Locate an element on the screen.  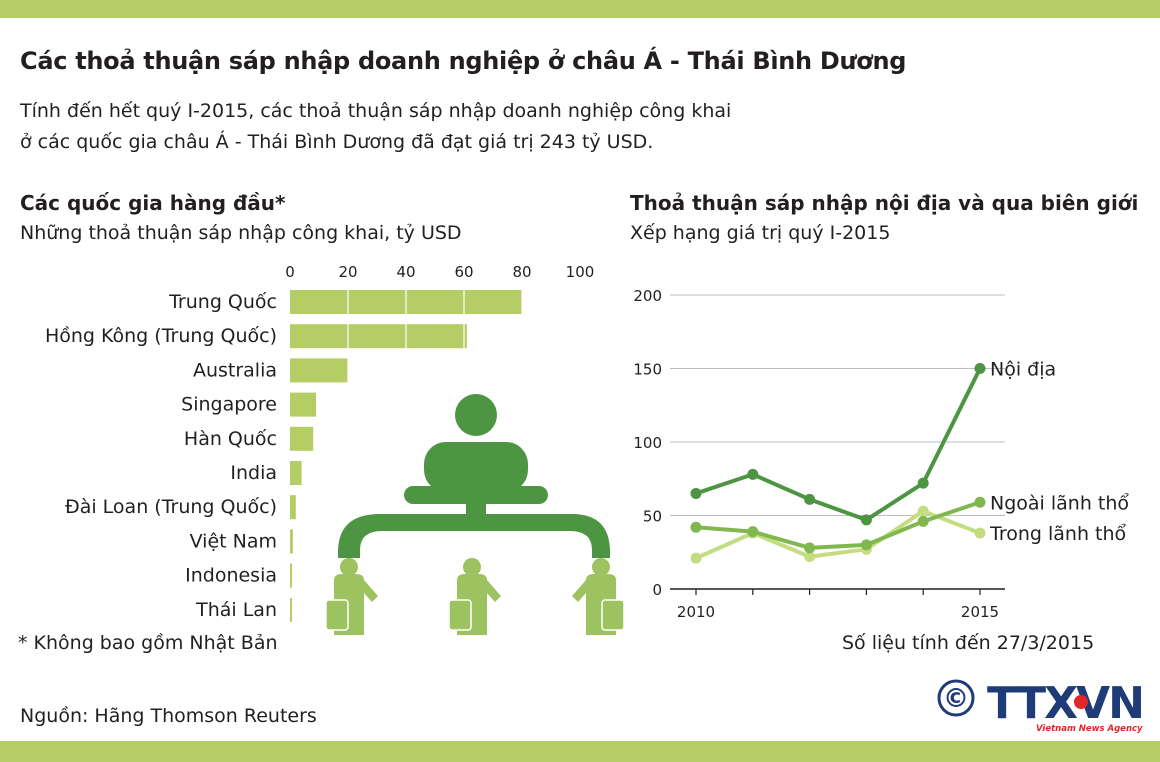
copyright-icon is located at coordinates (956, 698).